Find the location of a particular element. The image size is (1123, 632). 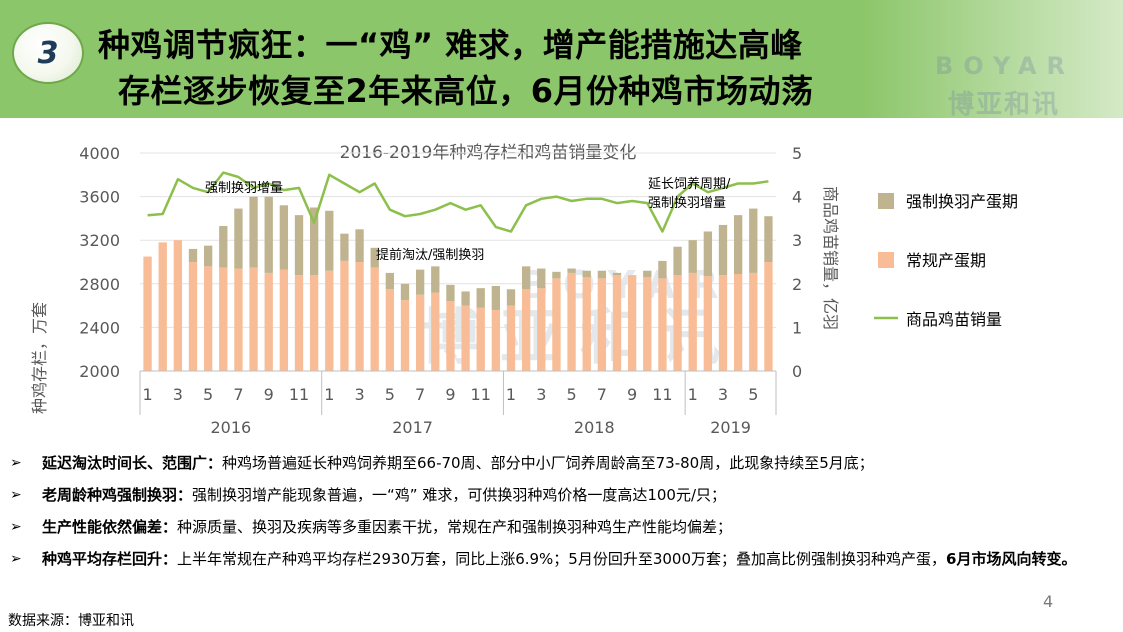

bullet-heading: 生产性能依然偏差： is located at coordinates (110, 527).